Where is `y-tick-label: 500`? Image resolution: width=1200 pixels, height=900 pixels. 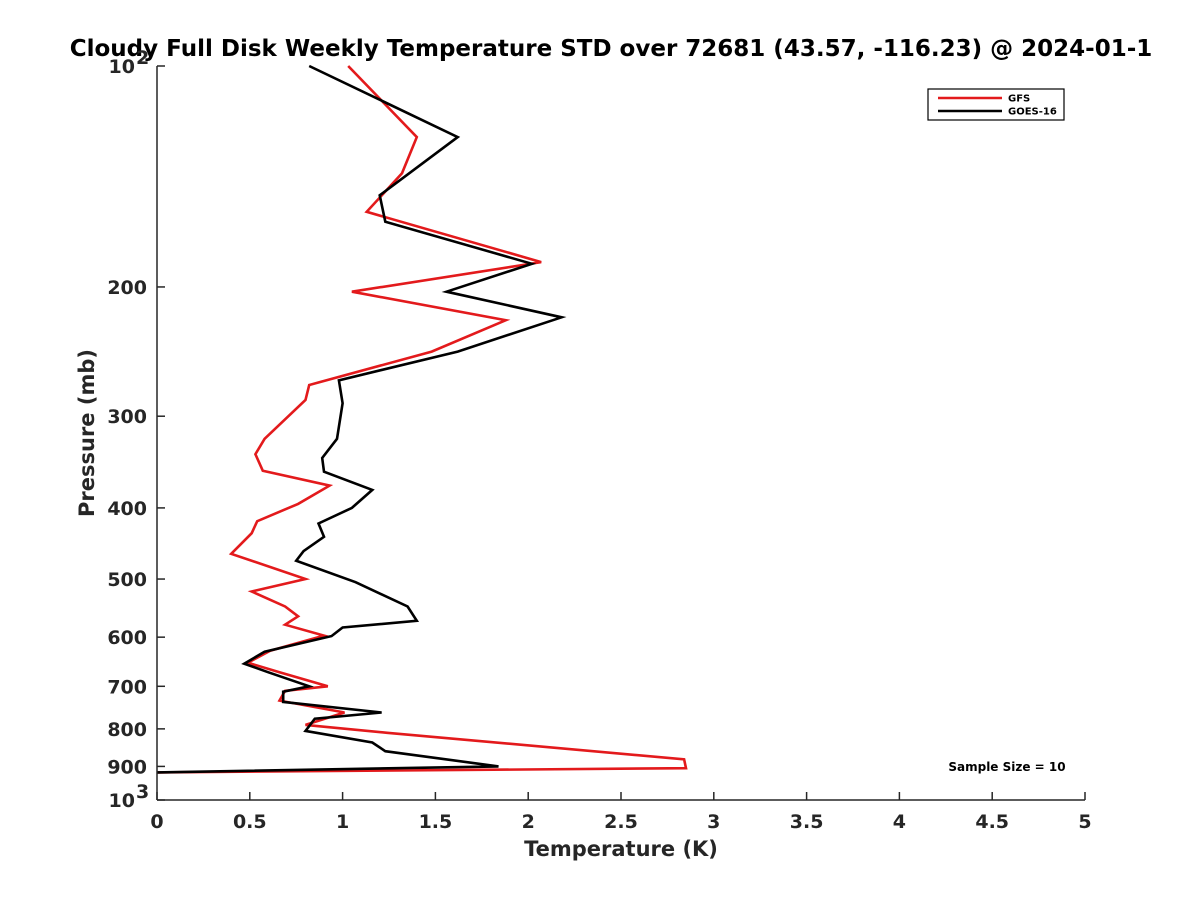 y-tick-label: 500 is located at coordinates (127, 580).